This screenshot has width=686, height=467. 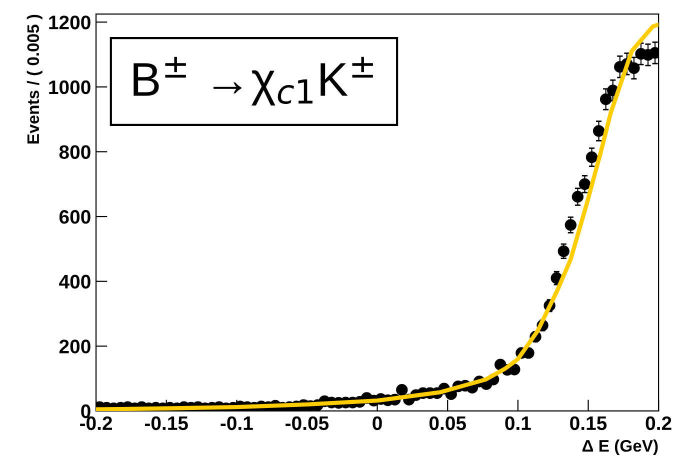 I want to click on y-tick-label: 600, so click(x=74, y=217).